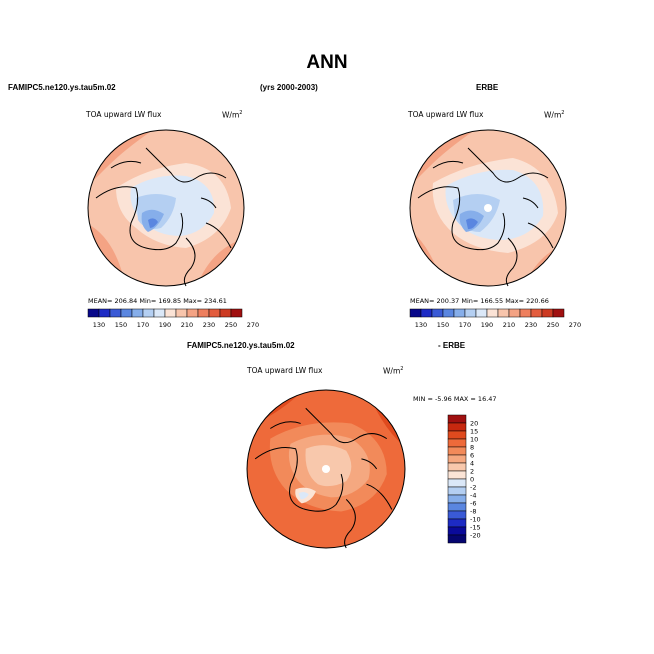  I want to click on case-name-label: FAMIPC5.ne120.ys.tau5m.02, so click(62, 87).